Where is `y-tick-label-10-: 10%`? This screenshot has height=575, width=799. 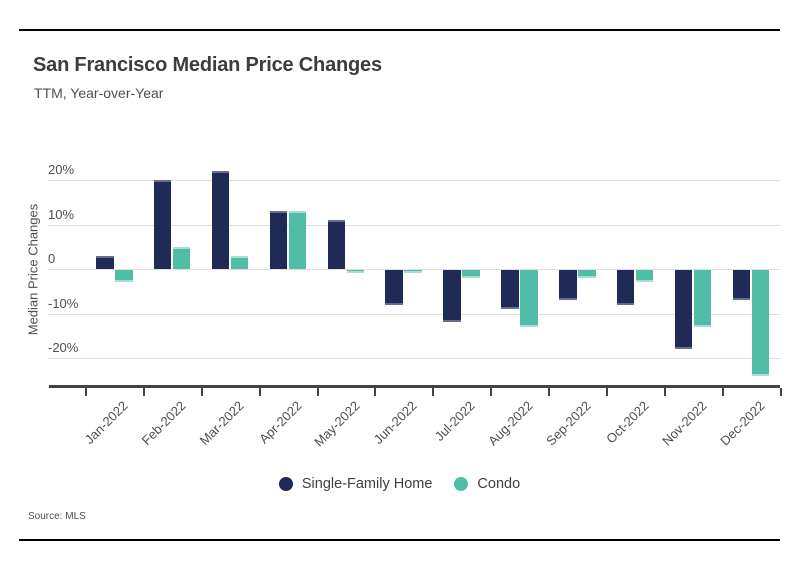 y-tick-label-10-: 10% is located at coordinates (61, 214).